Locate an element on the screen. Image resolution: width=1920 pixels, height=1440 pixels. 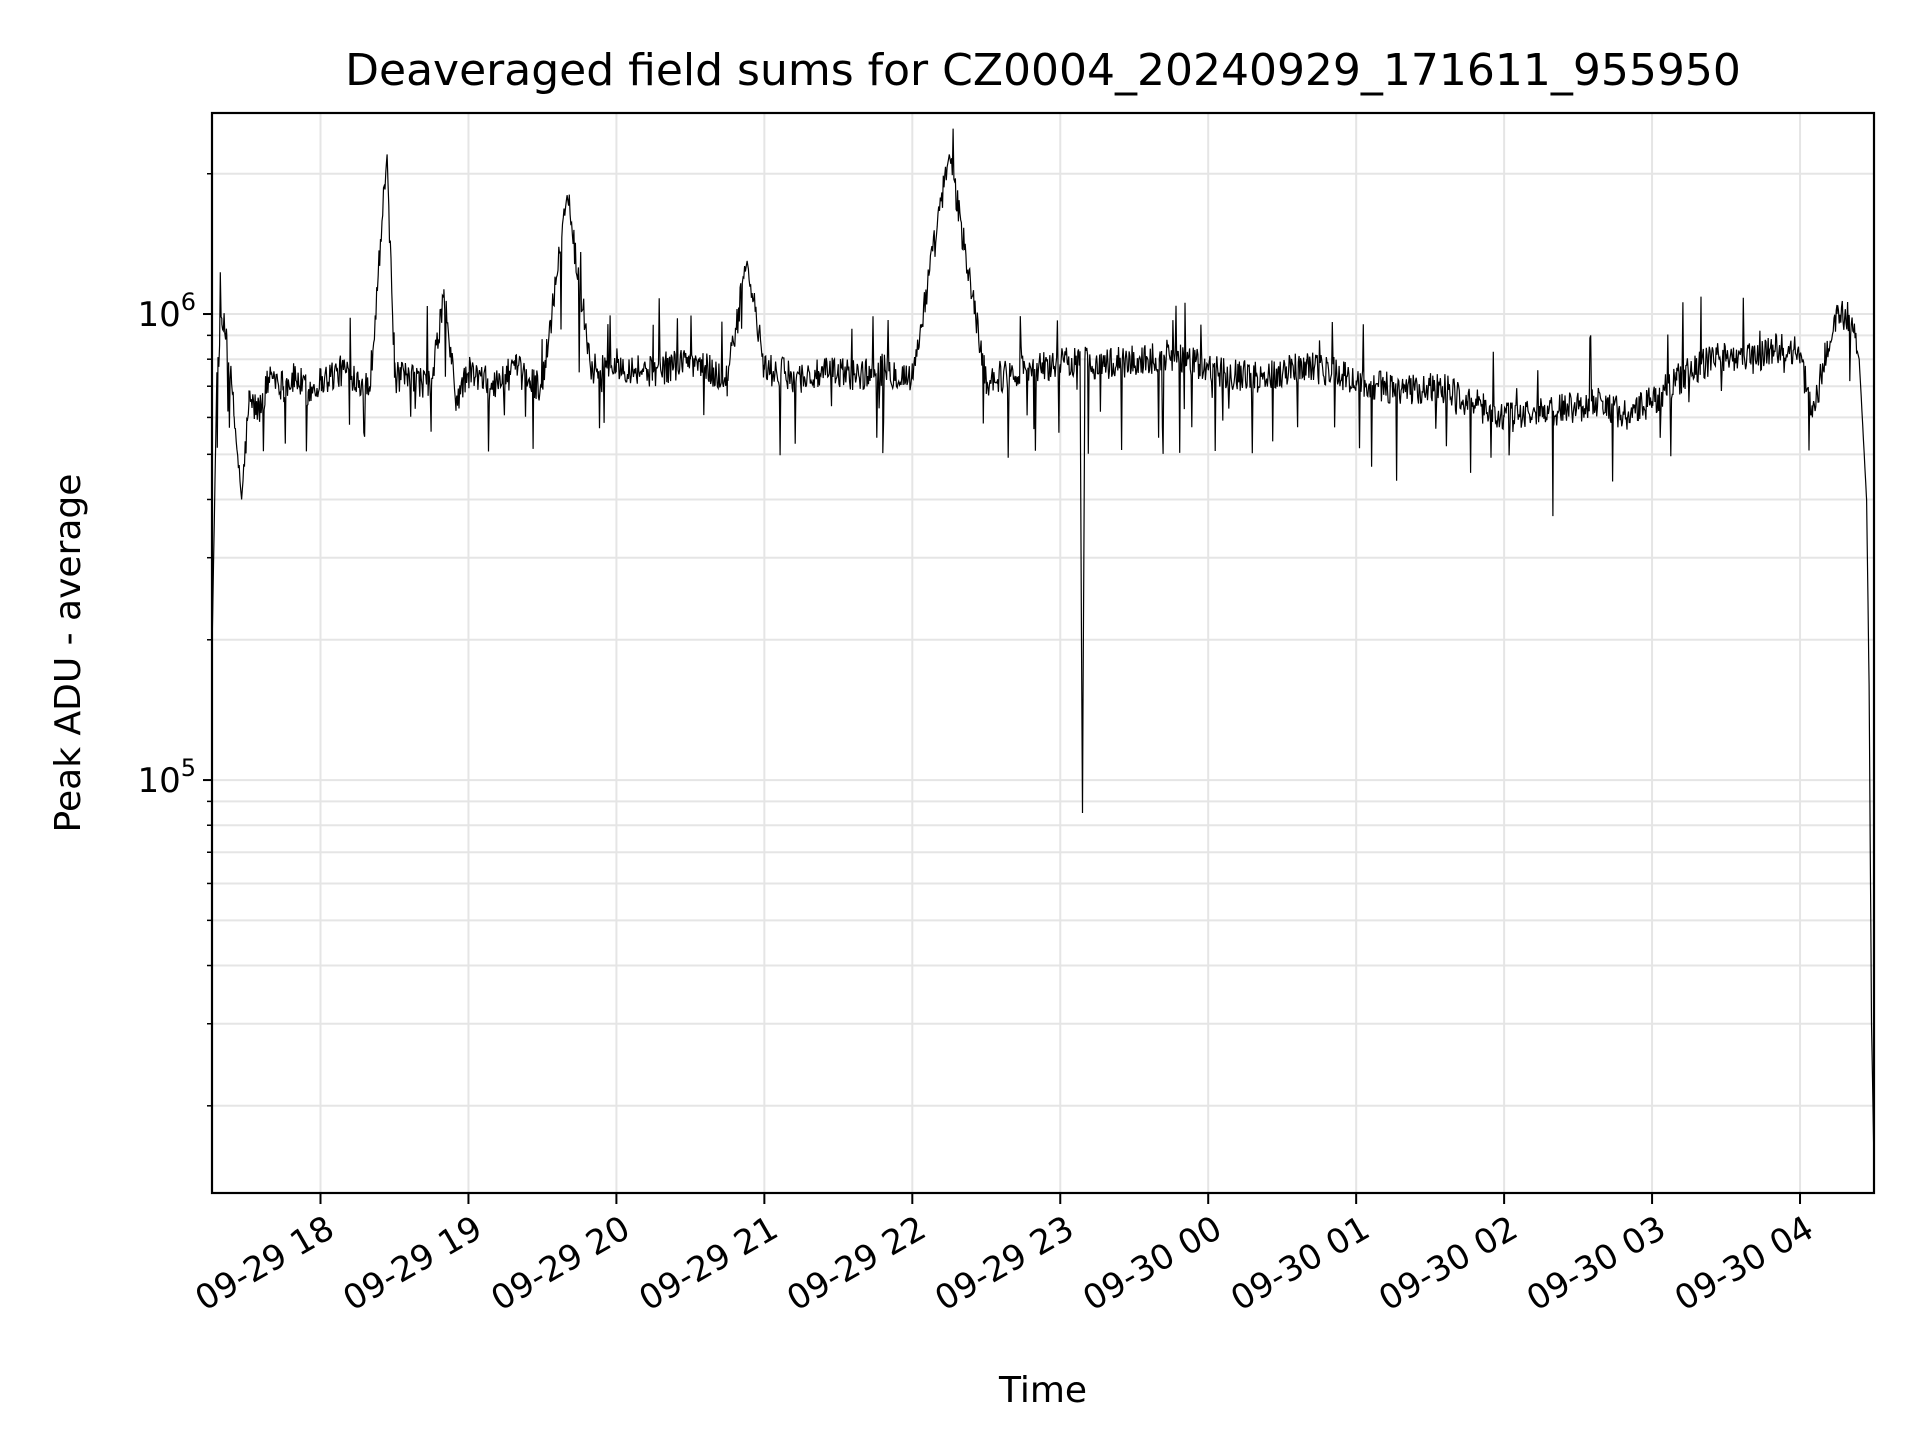
x-axis-label: Time is located at coordinates (1042, 1390).